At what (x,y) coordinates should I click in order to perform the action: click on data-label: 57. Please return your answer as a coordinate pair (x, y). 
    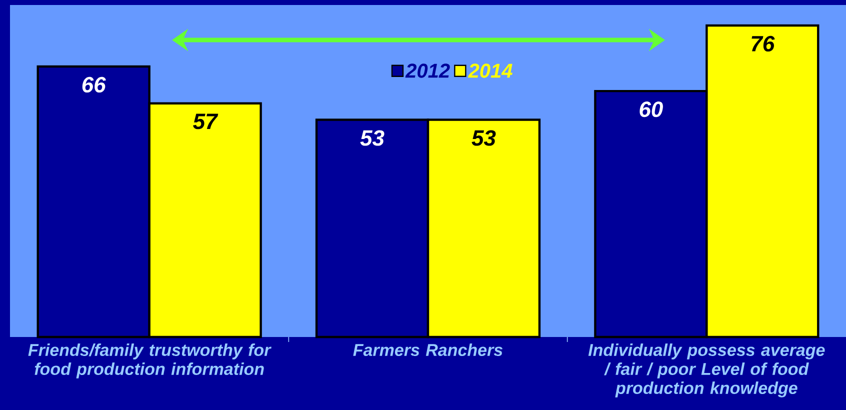
    Looking at the image, I should click on (205, 122).